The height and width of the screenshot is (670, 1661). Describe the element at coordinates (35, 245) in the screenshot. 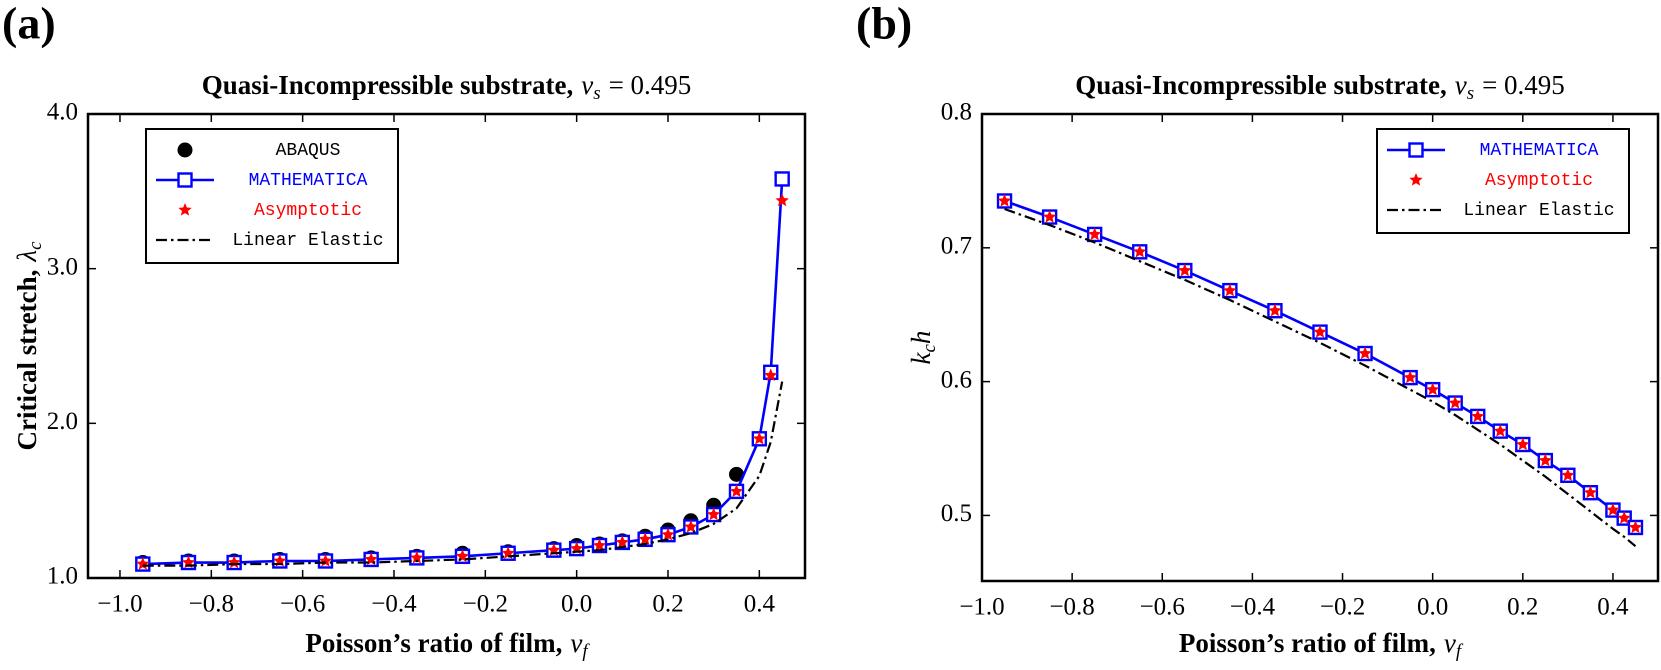

I see `y-axis-label-part: c` at that location.